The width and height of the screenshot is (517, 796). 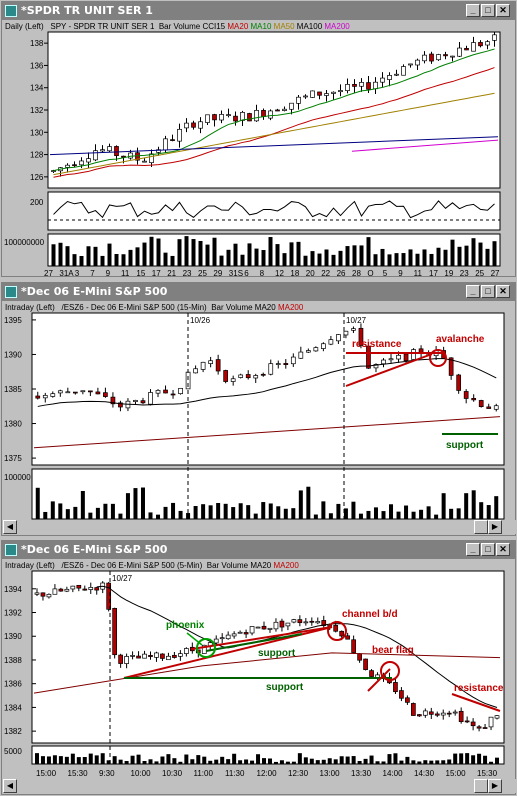 I want to click on x-axis-label: 15:00, so click(x=46, y=773).